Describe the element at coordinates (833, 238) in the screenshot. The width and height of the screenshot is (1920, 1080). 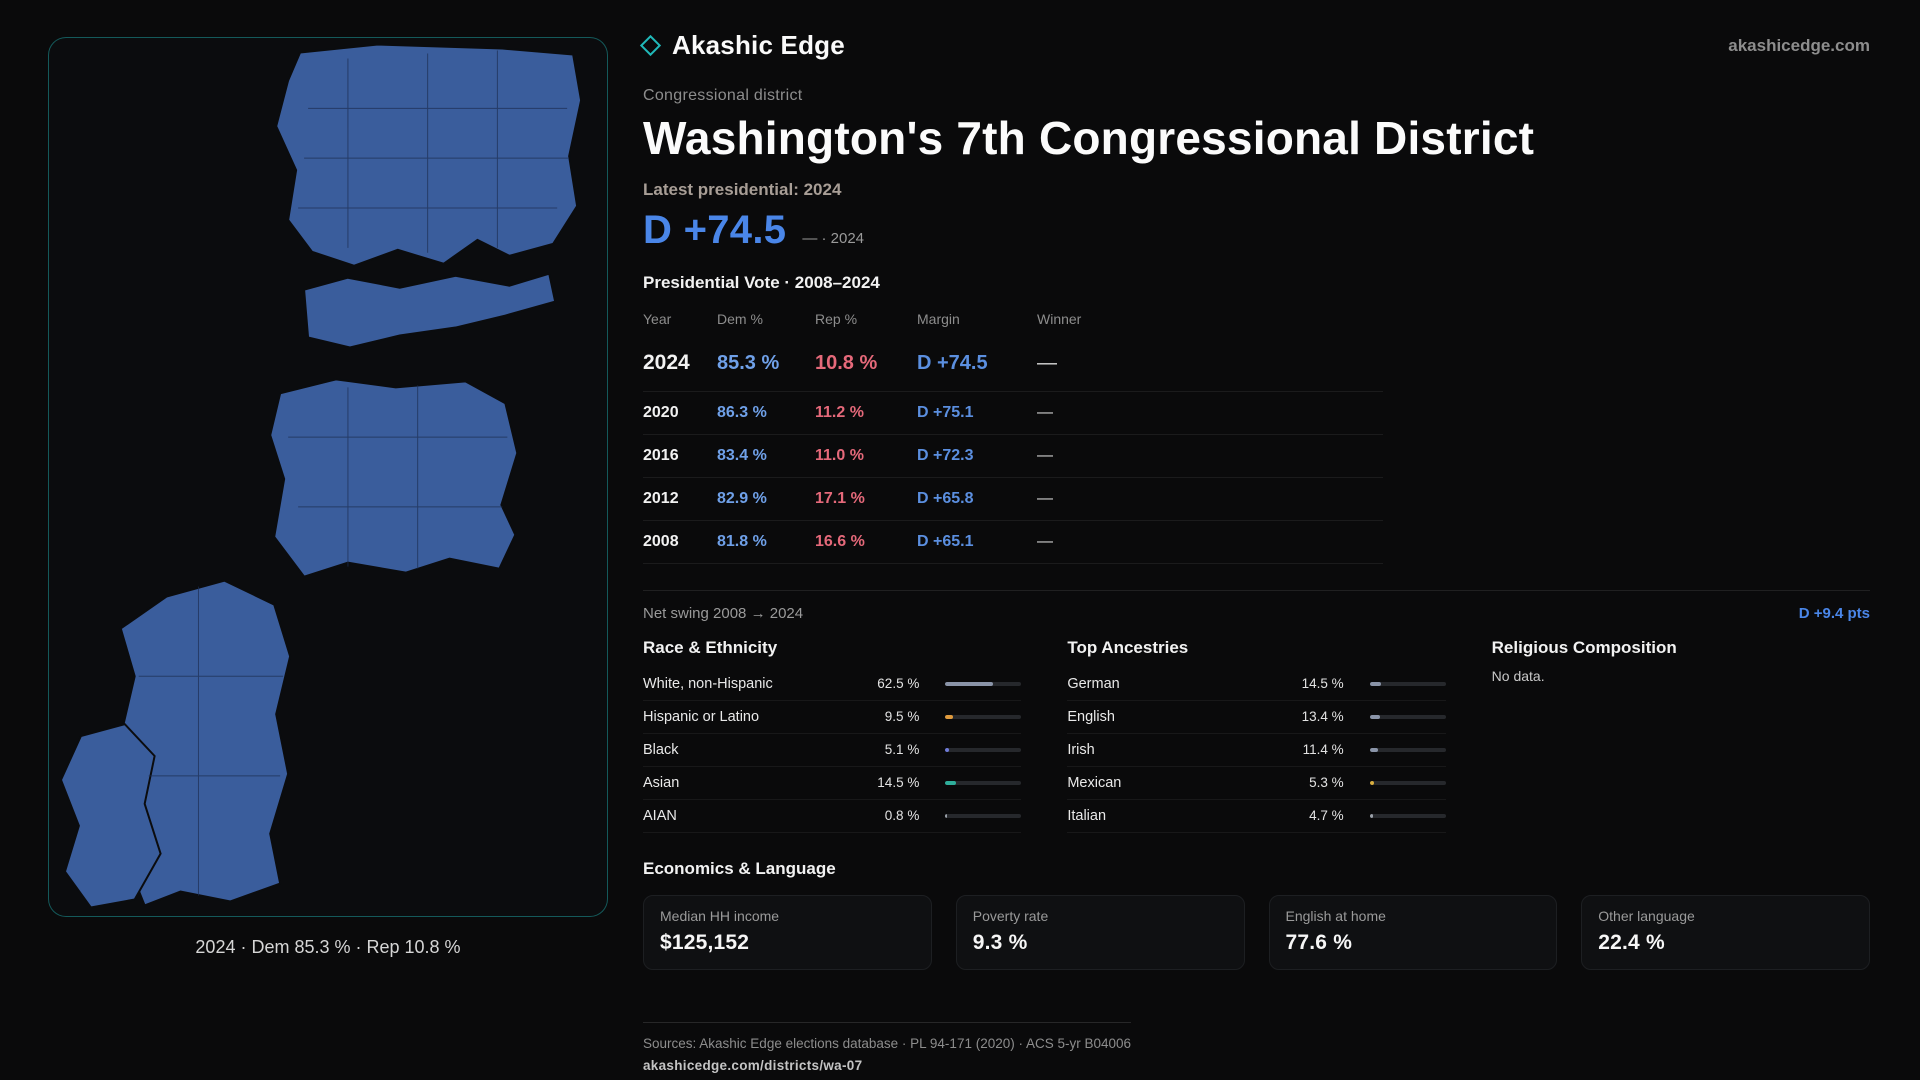
I see `headline-margin-note: — · 2024` at that location.